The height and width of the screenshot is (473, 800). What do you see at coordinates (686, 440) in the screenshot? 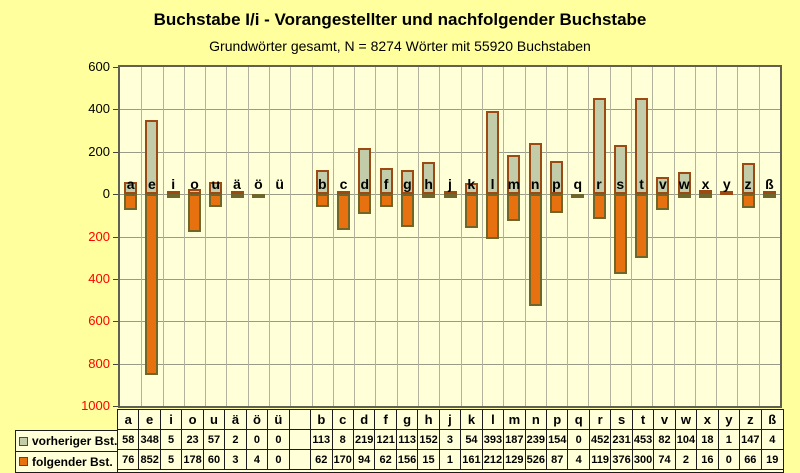
I see `table-cell-vorheriger-w: 104` at bounding box center [686, 440].